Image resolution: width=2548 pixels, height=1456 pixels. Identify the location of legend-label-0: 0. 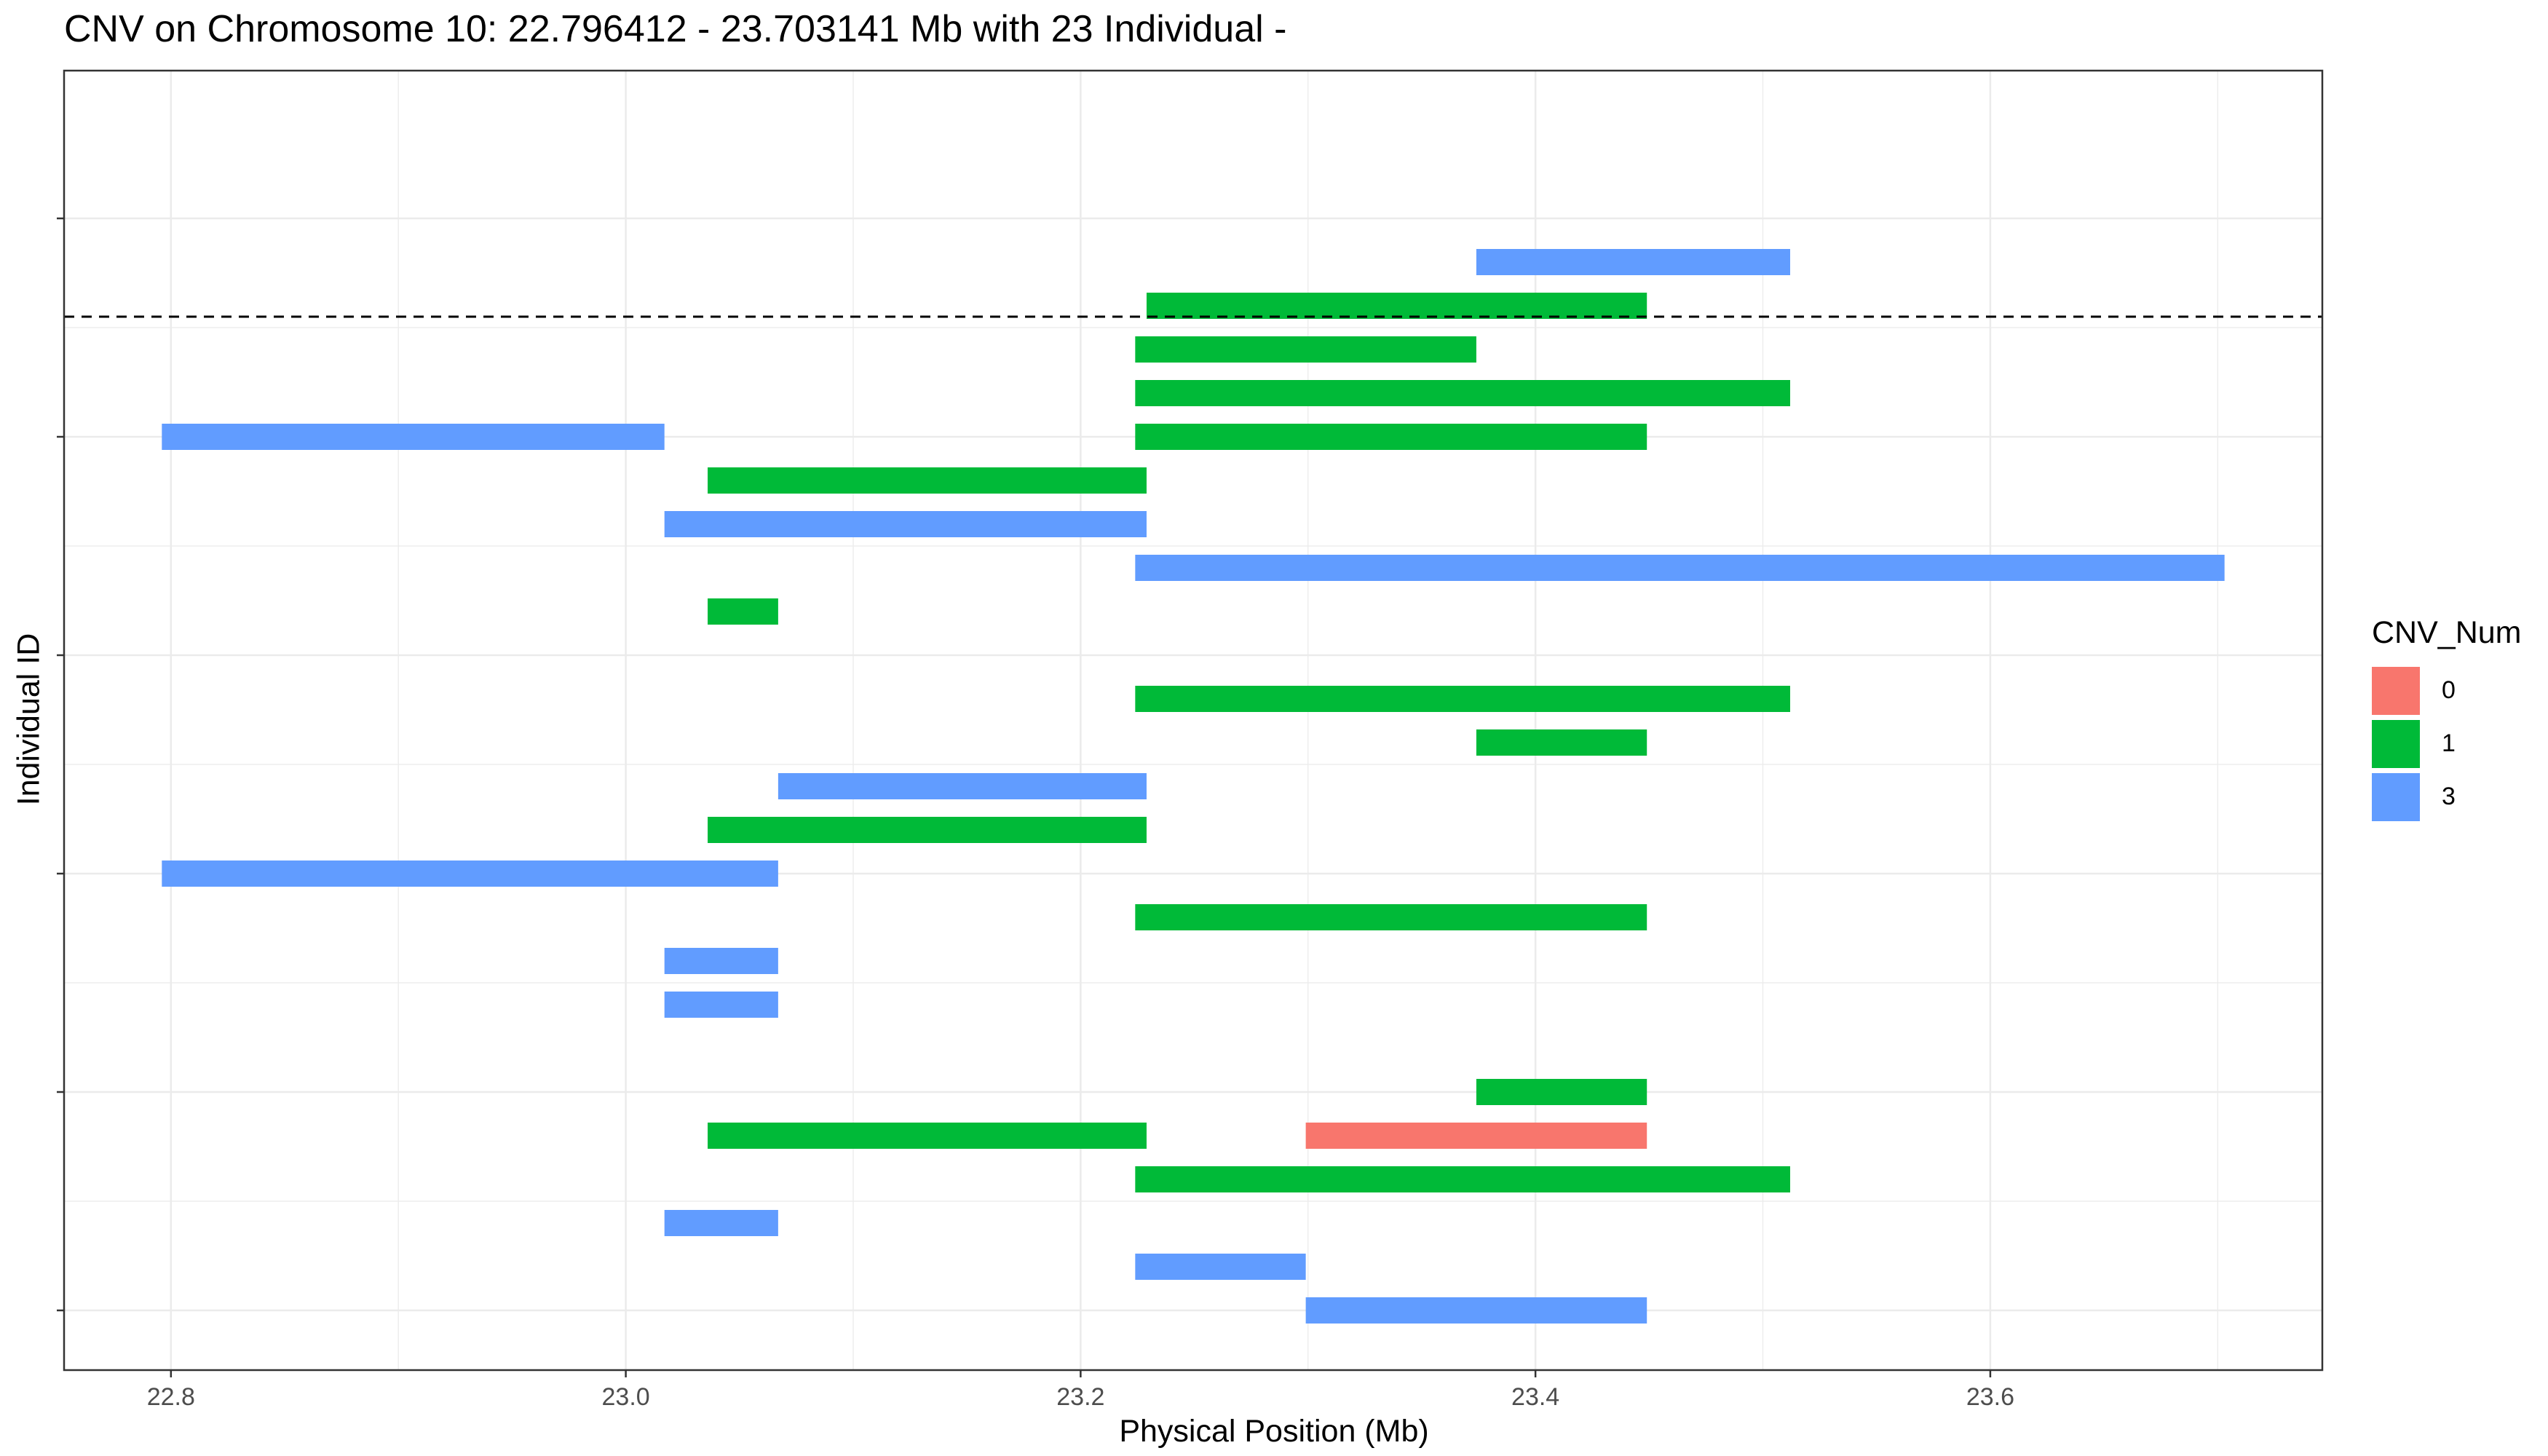
(2449, 690).